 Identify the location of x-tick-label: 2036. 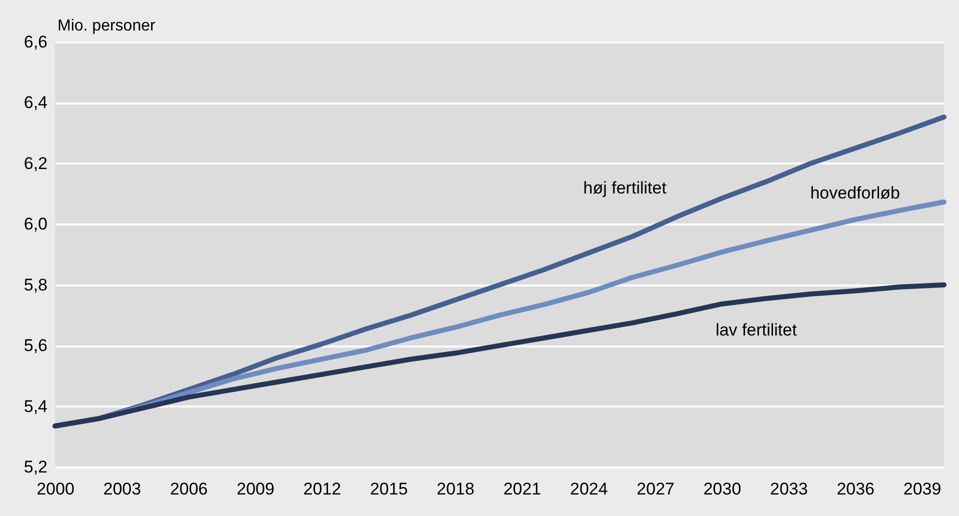
(855, 489).